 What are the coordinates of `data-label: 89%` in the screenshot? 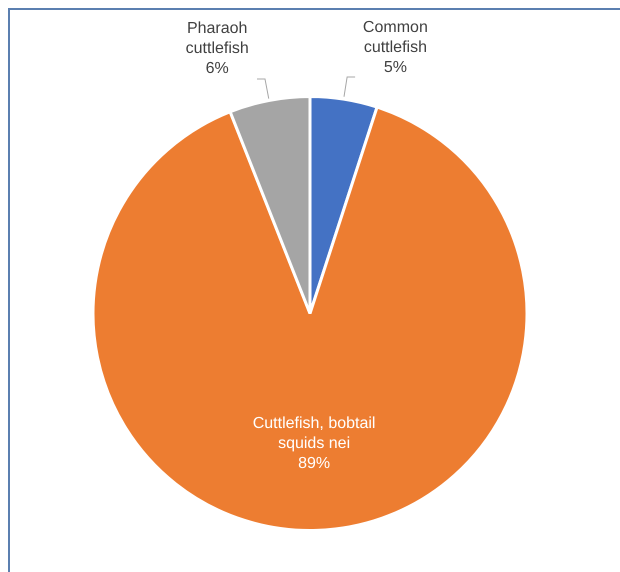 It's located at (314, 463).